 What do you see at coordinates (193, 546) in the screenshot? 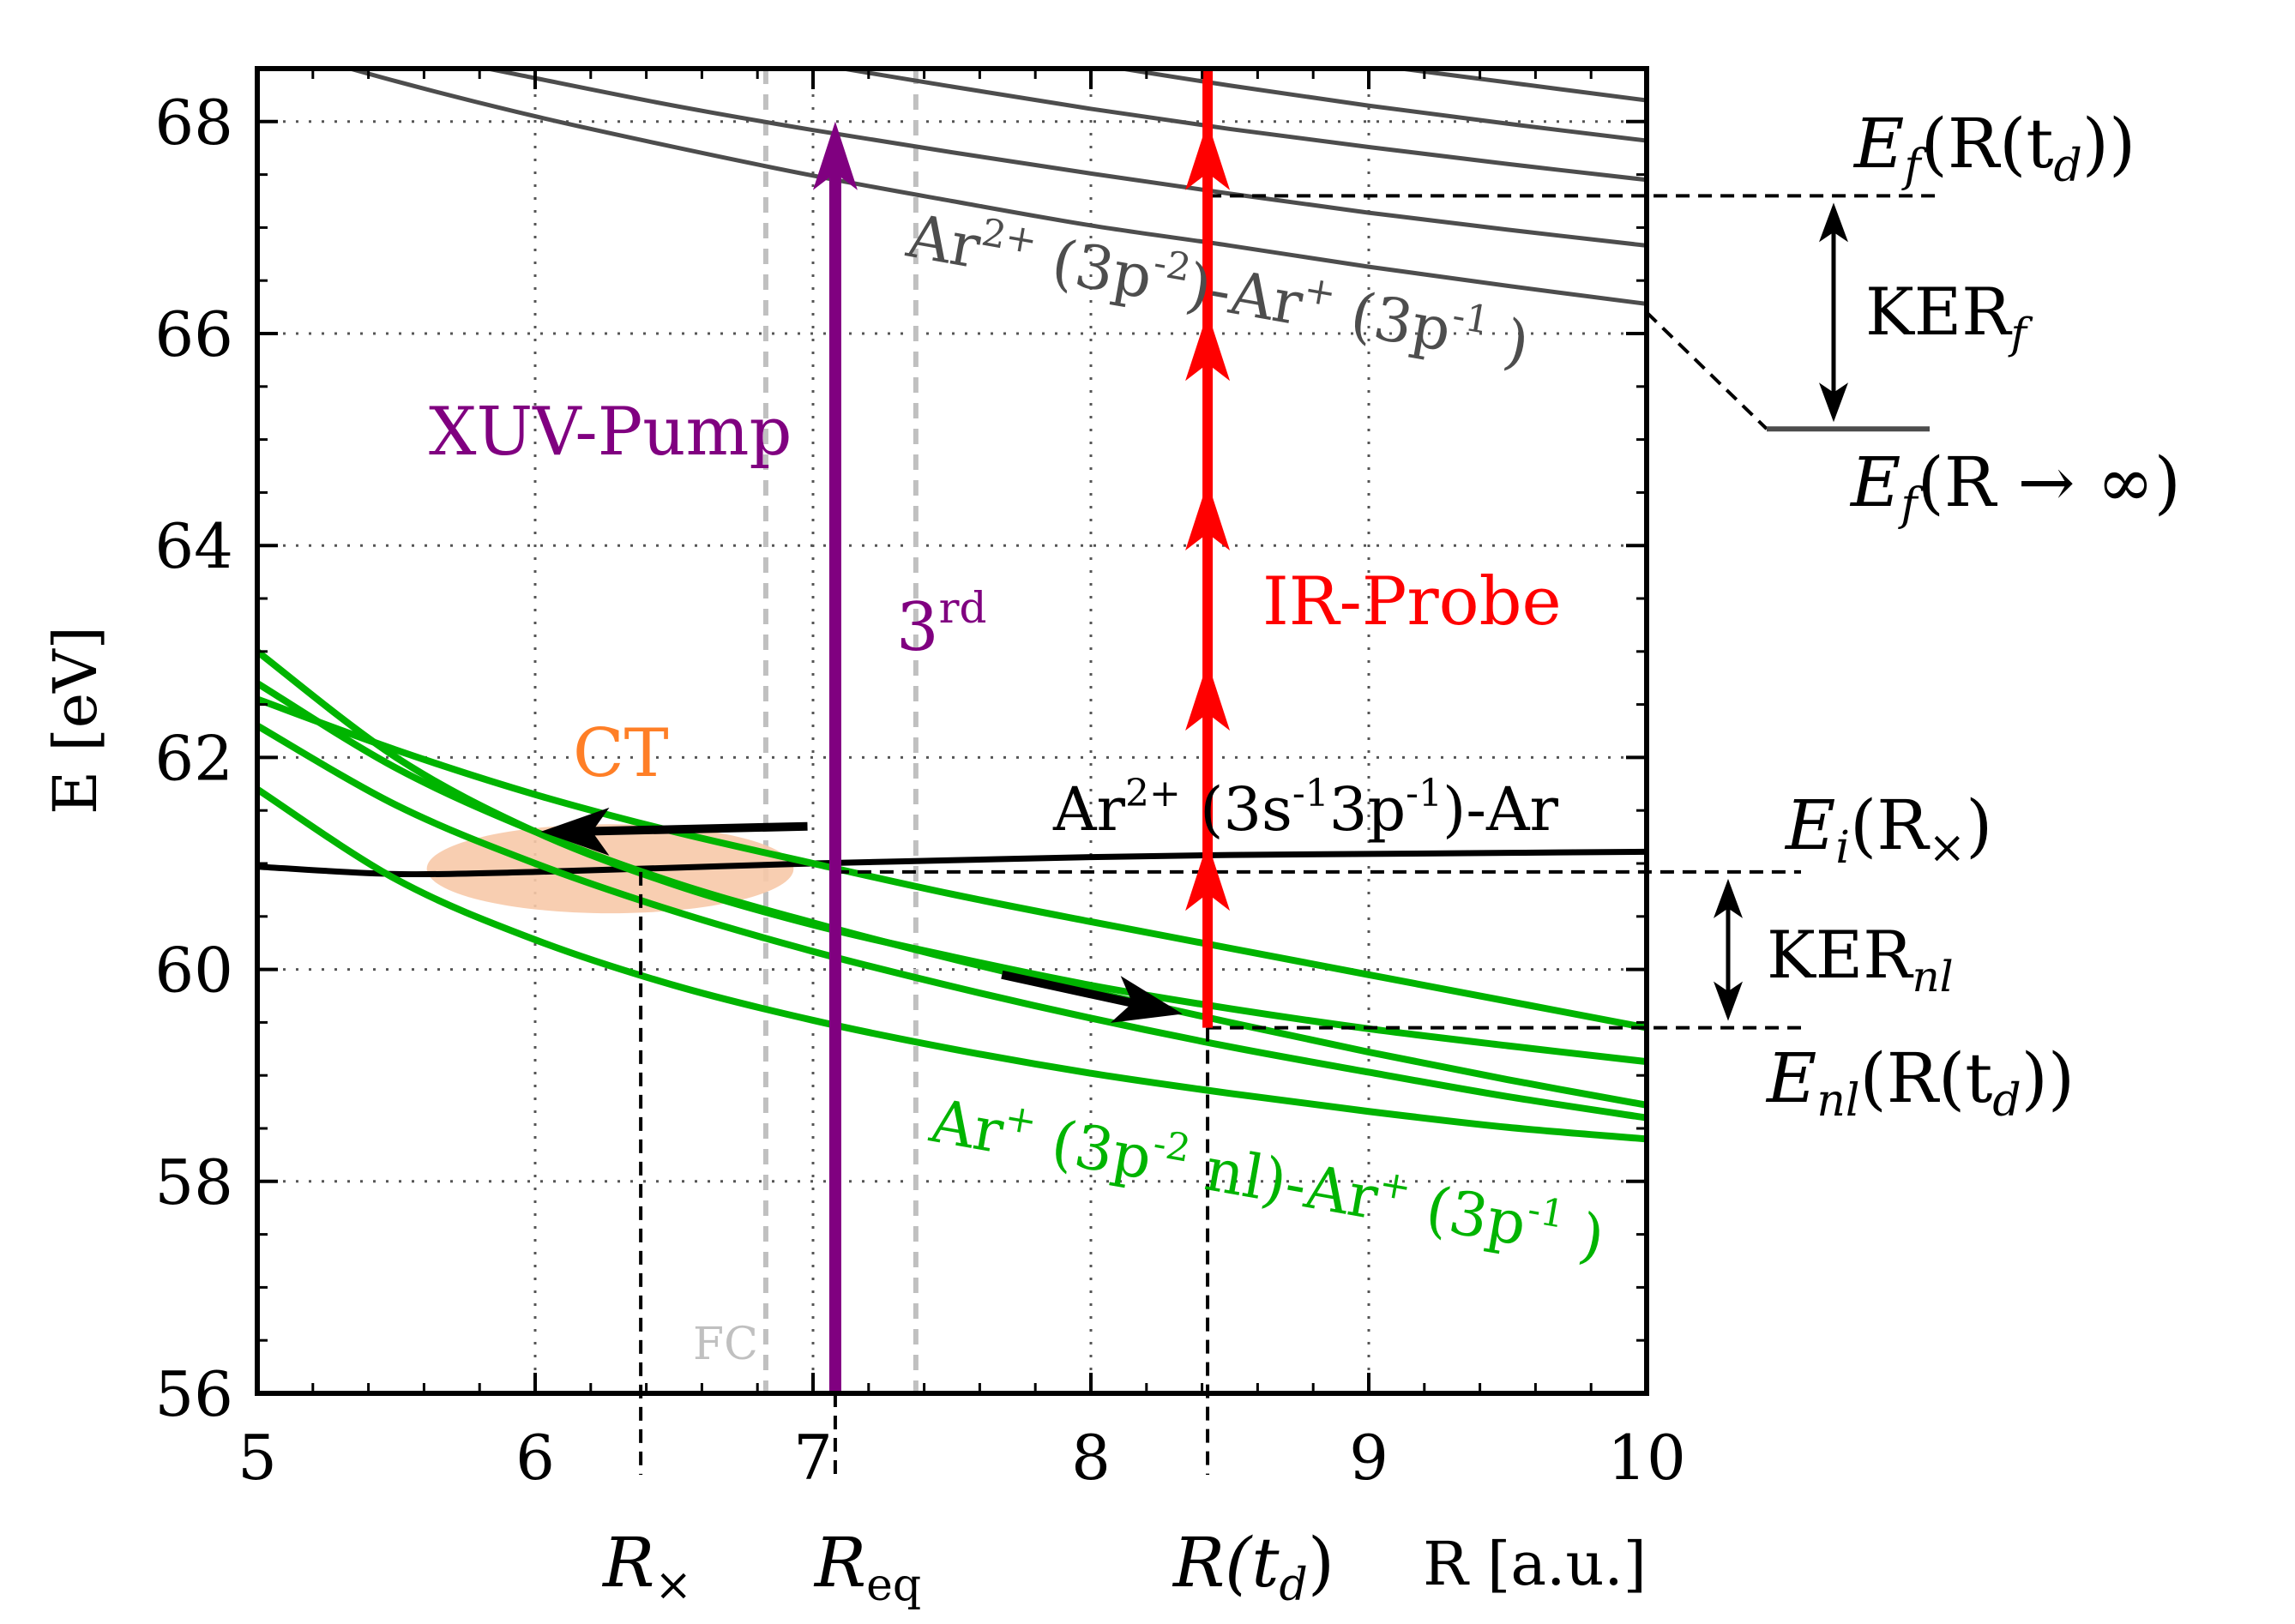
I see `y-tick-label: 64` at bounding box center [193, 546].